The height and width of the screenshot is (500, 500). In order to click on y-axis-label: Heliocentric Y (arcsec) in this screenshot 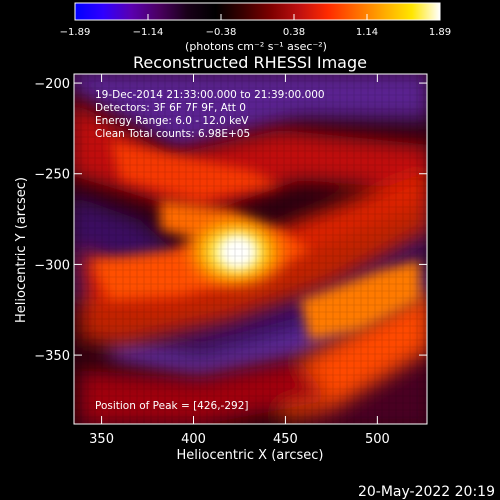, I will do `click(21, 250)`.